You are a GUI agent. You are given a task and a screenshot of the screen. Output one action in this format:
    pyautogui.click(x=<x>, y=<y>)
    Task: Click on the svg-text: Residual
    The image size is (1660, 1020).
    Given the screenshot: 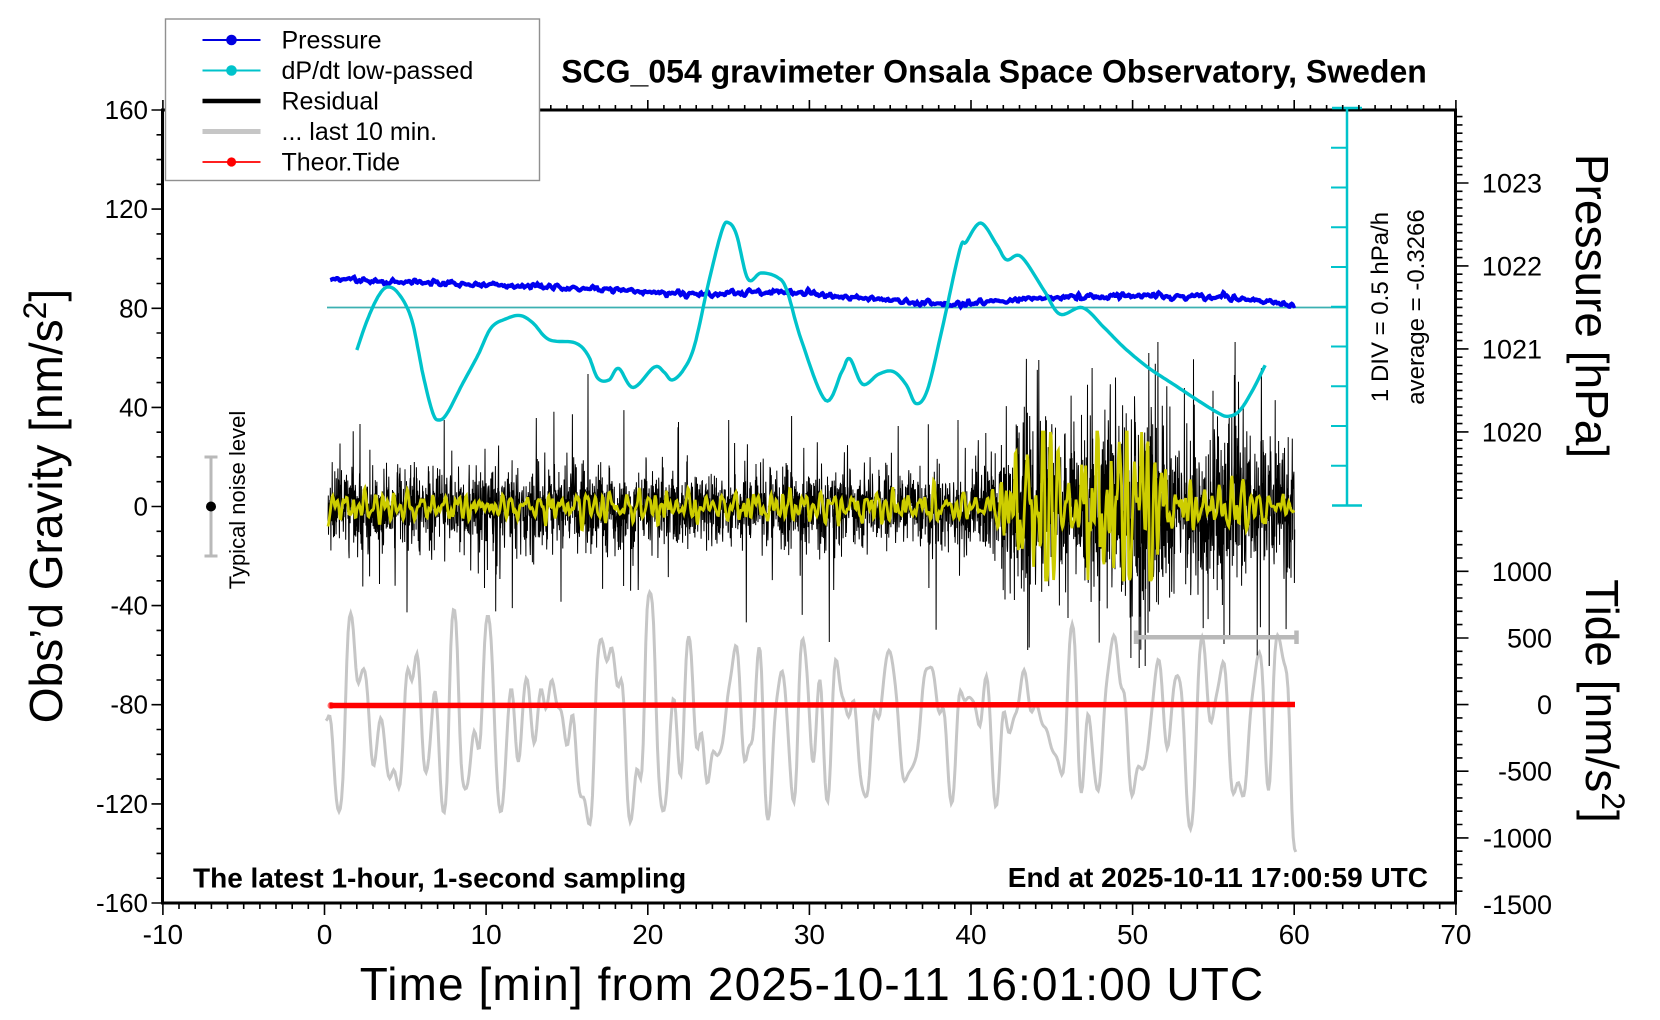 What is the action you would take?
    pyautogui.click(x=330, y=102)
    